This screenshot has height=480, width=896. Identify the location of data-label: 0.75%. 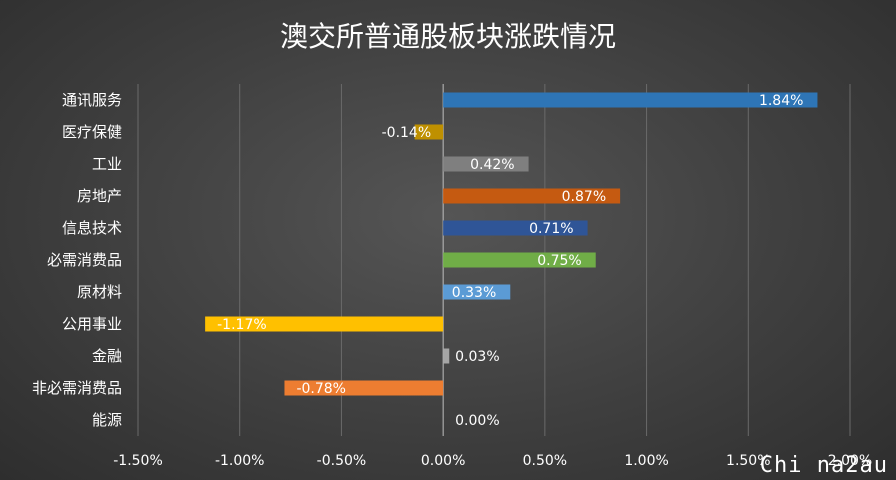
(559, 261).